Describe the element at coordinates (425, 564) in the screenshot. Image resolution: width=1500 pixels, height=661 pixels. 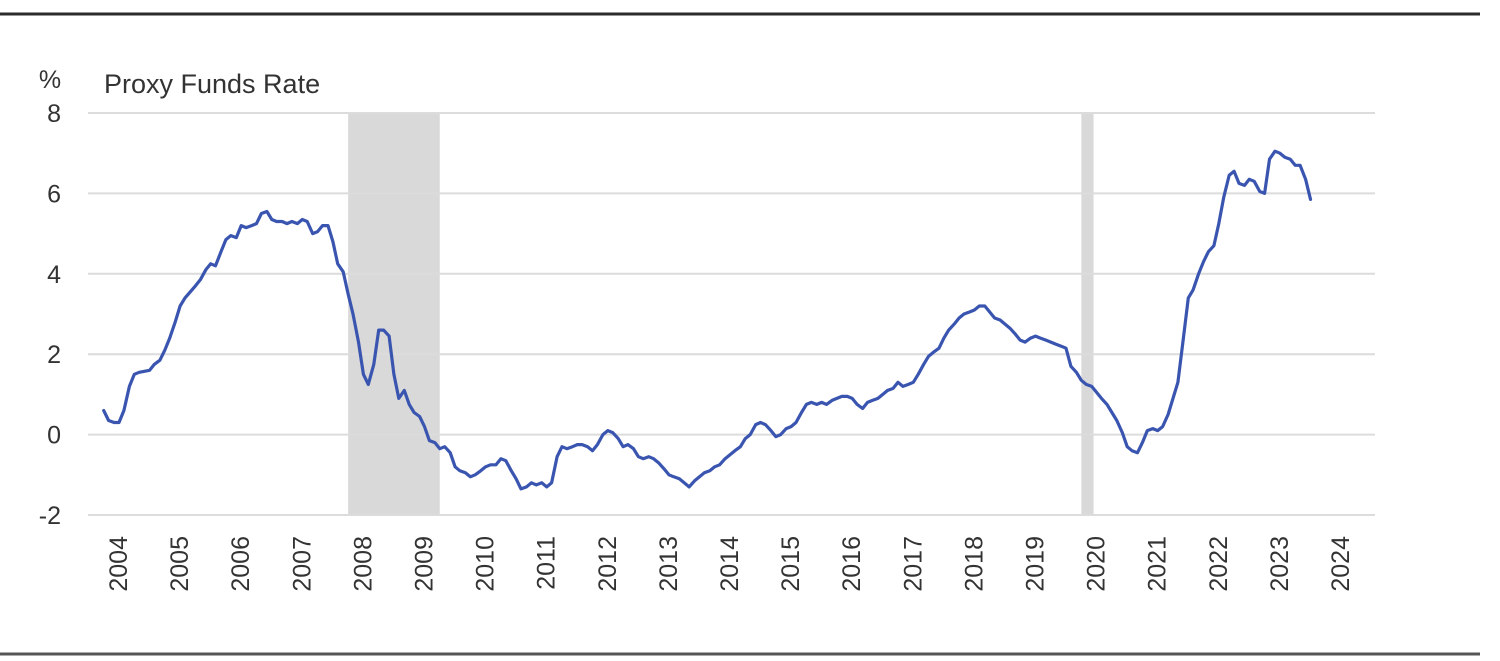
I see `x-tick-label: 2009` at that location.